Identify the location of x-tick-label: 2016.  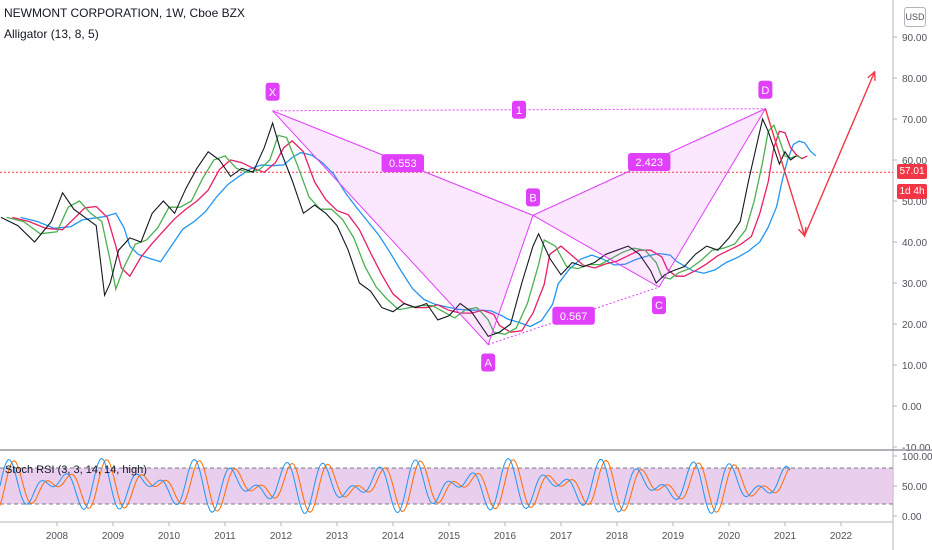
(505, 536).